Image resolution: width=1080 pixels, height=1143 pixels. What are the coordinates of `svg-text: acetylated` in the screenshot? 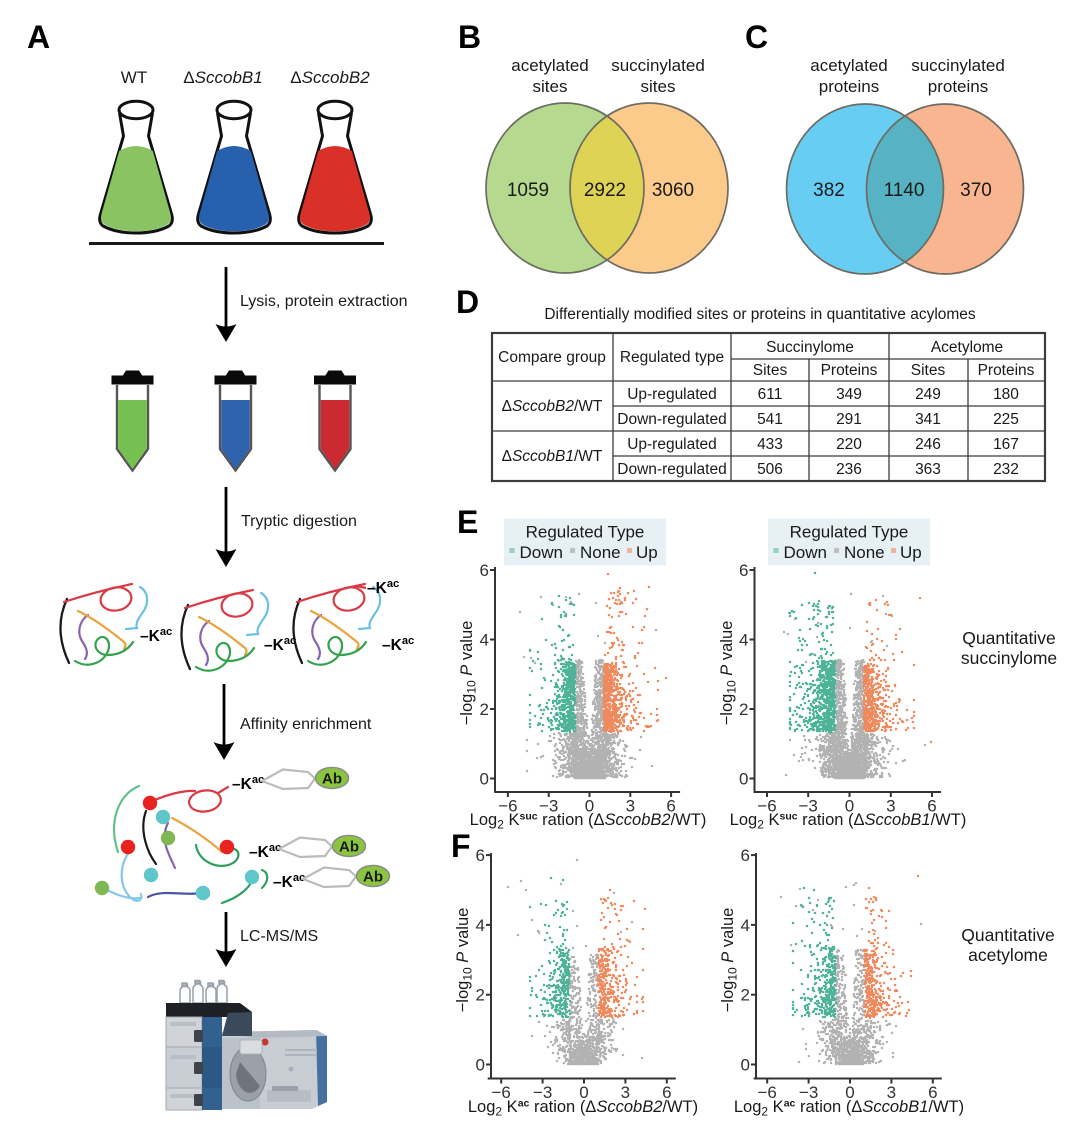 It's located at (550, 65).